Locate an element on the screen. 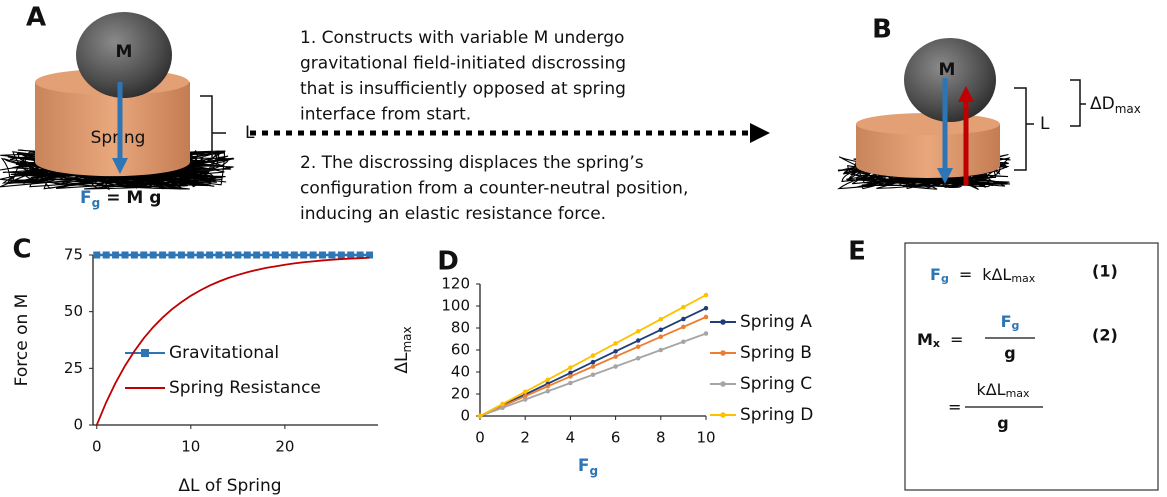 The height and width of the screenshot is (497, 1167). legend-label: Spring D is located at coordinates (776, 415).